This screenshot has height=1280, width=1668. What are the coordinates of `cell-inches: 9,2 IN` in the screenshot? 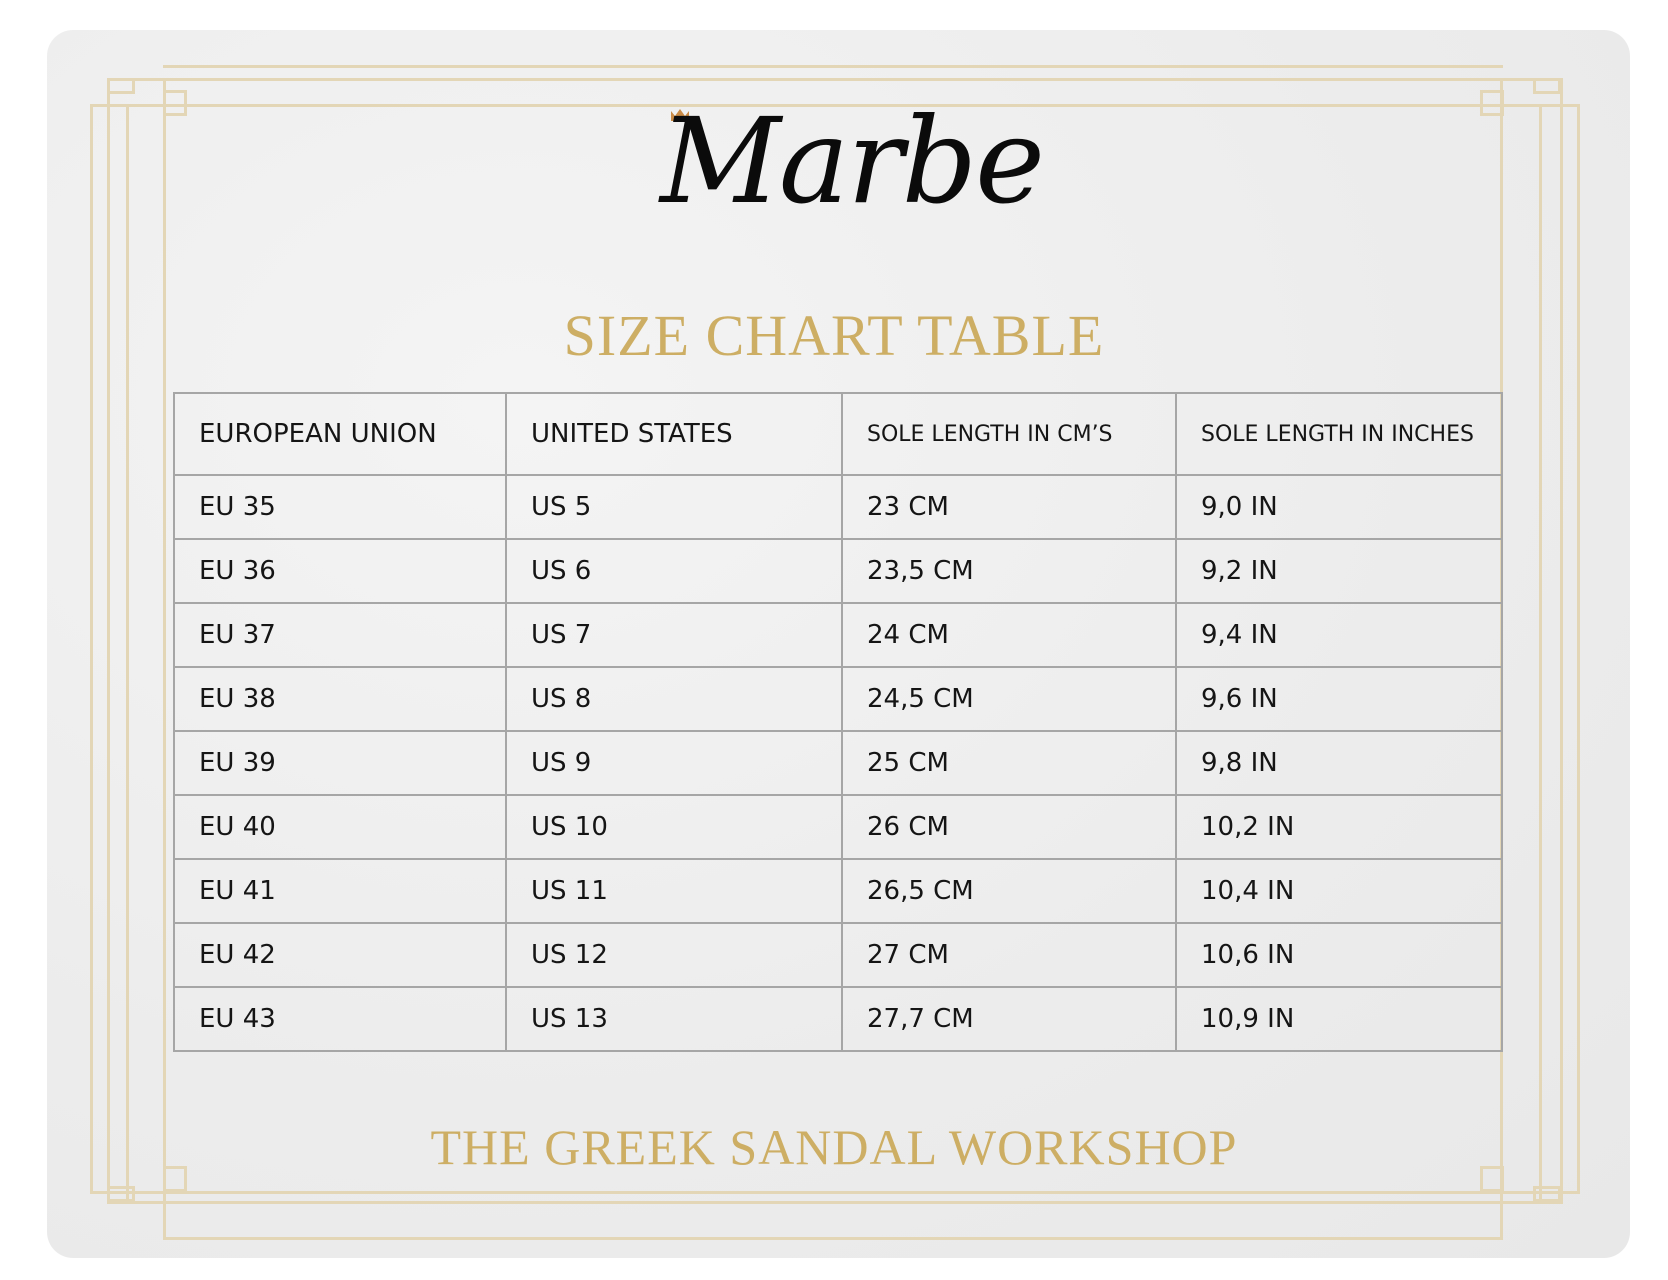 It's located at (1339, 571).